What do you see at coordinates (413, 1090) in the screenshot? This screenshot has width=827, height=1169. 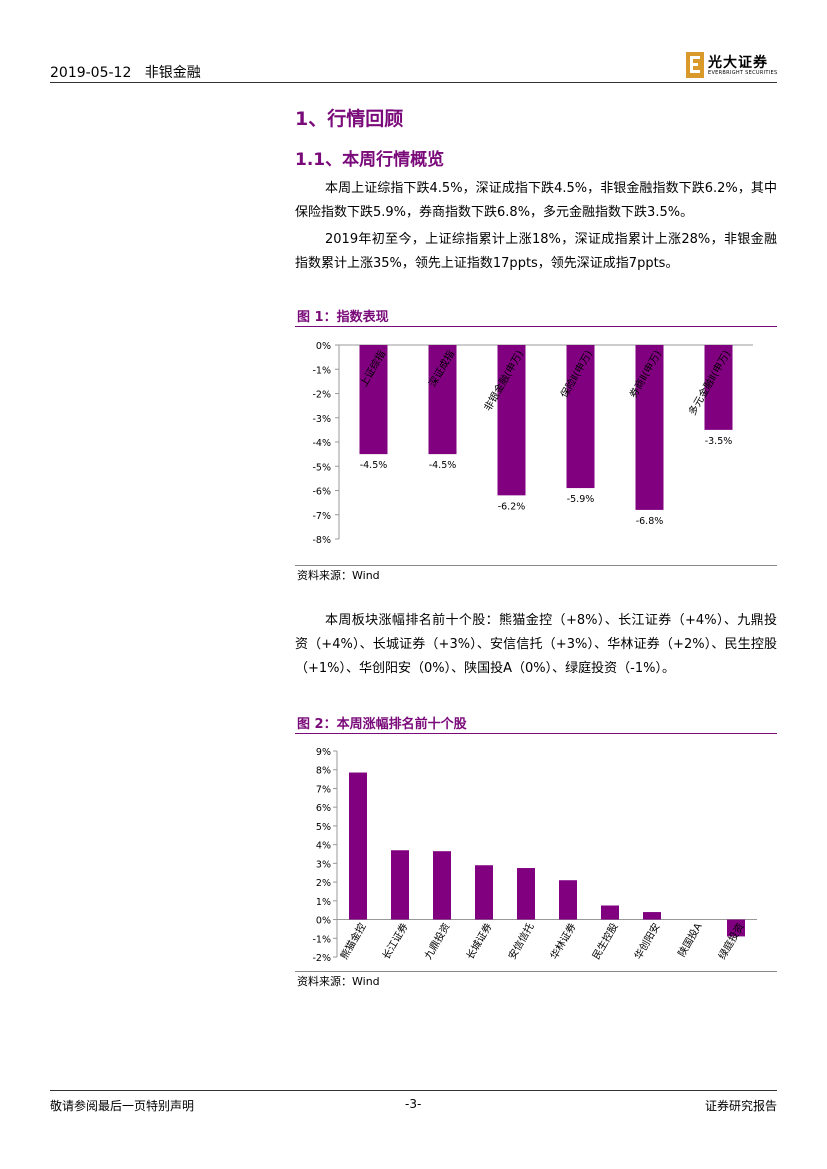 I see `footer-rule` at bounding box center [413, 1090].